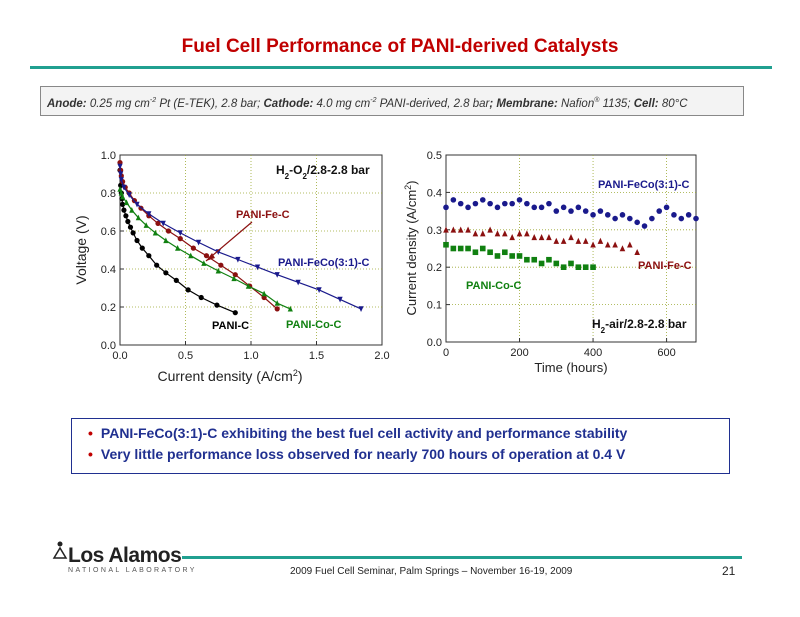  Describe the element at coordinates (571, 248) in the screenshot. I see `plot-area` at that location.